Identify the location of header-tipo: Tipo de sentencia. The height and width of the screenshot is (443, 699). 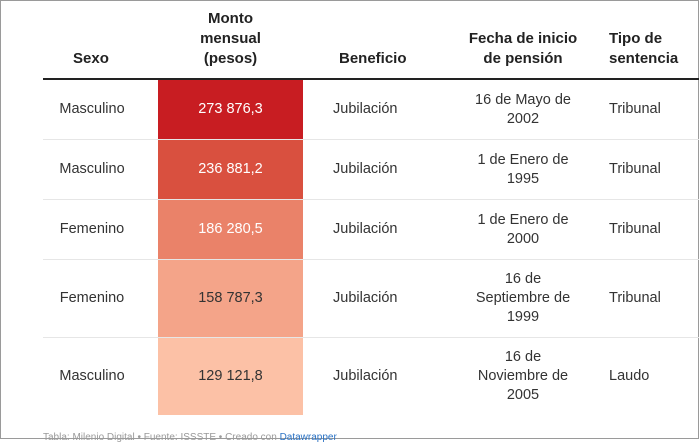
(644, 48).